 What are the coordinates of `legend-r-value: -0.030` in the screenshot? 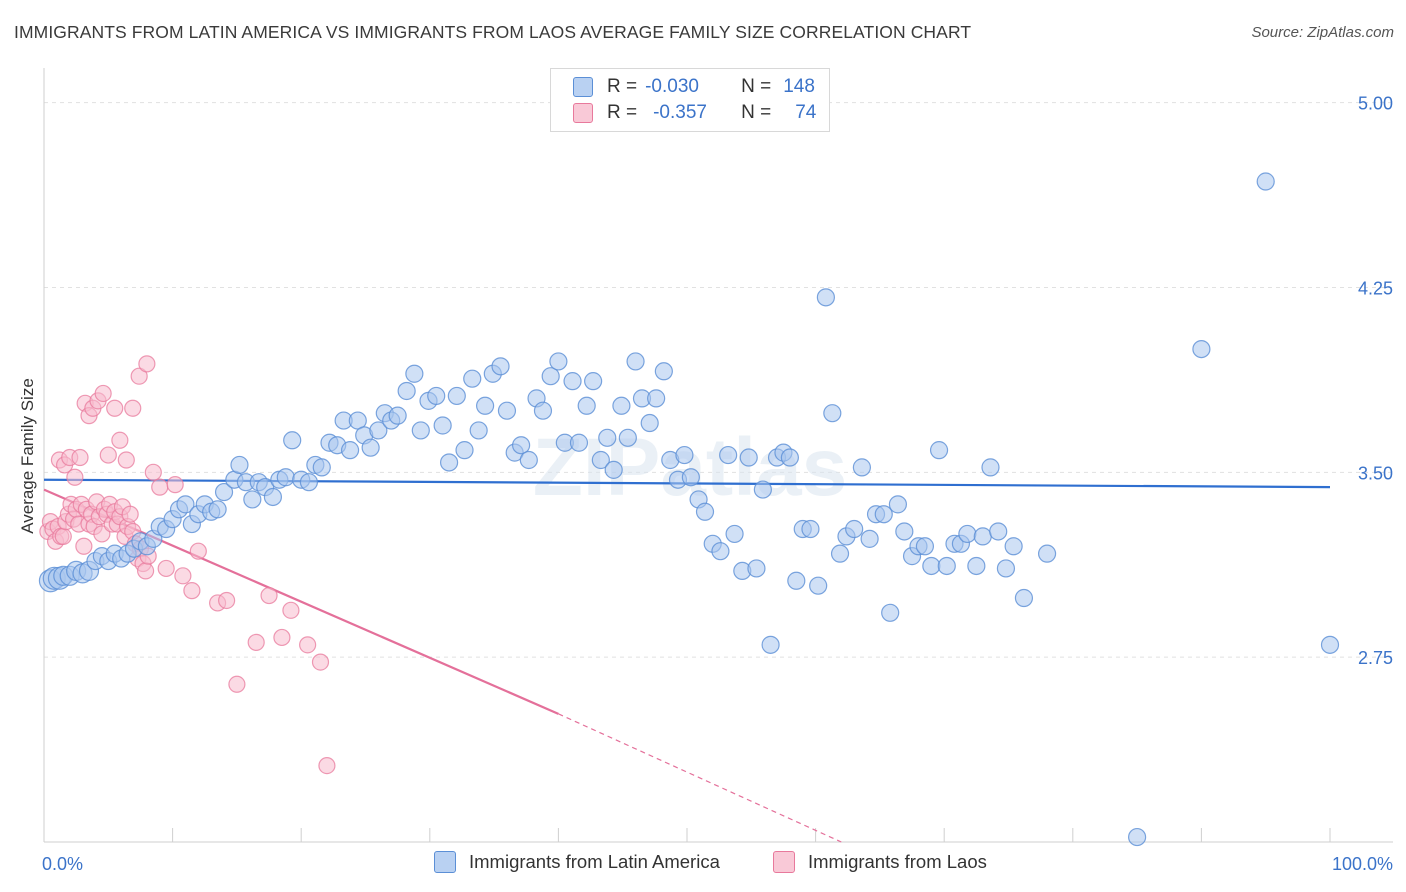 It's located at (672, 86).